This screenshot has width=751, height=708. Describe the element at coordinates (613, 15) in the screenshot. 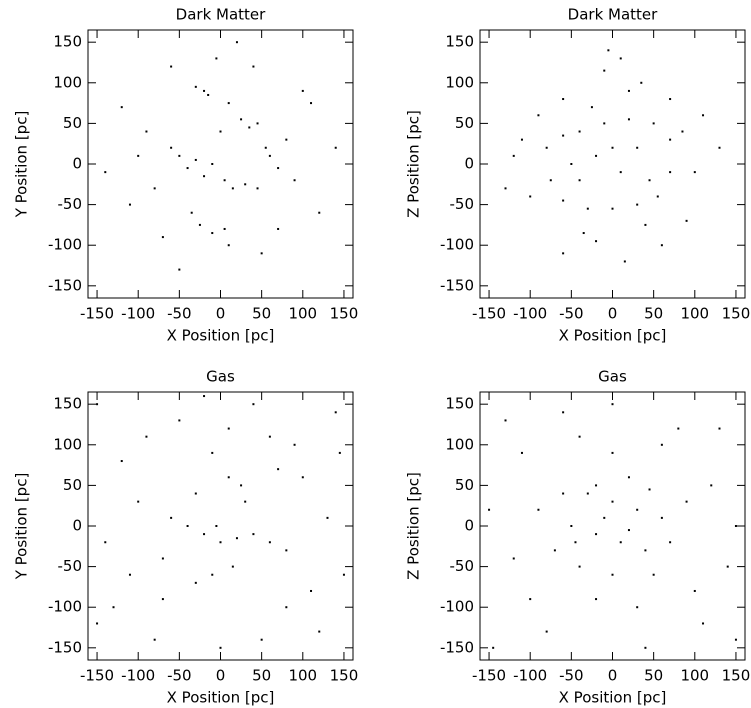

I see `chart-title: Dark Matter` at that location.